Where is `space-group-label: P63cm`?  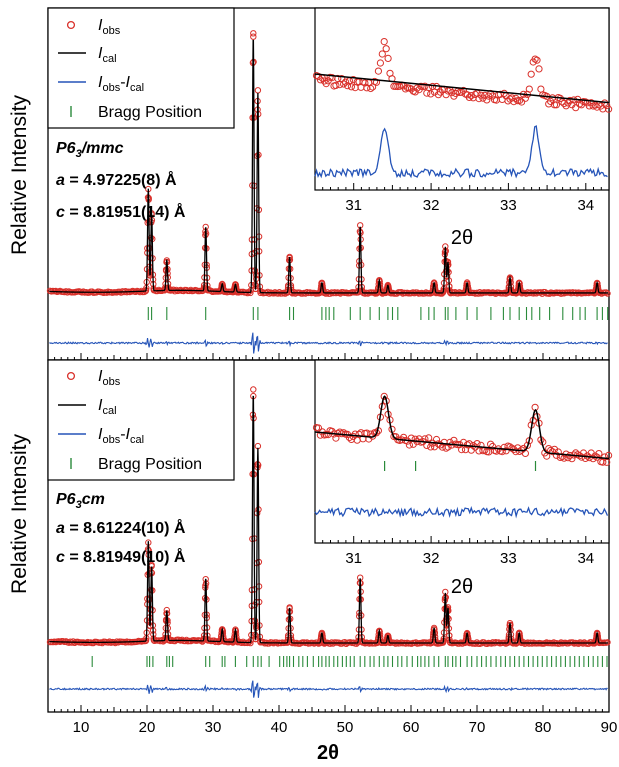 space-group-label: P63cm is located at coordinates (80, 501).